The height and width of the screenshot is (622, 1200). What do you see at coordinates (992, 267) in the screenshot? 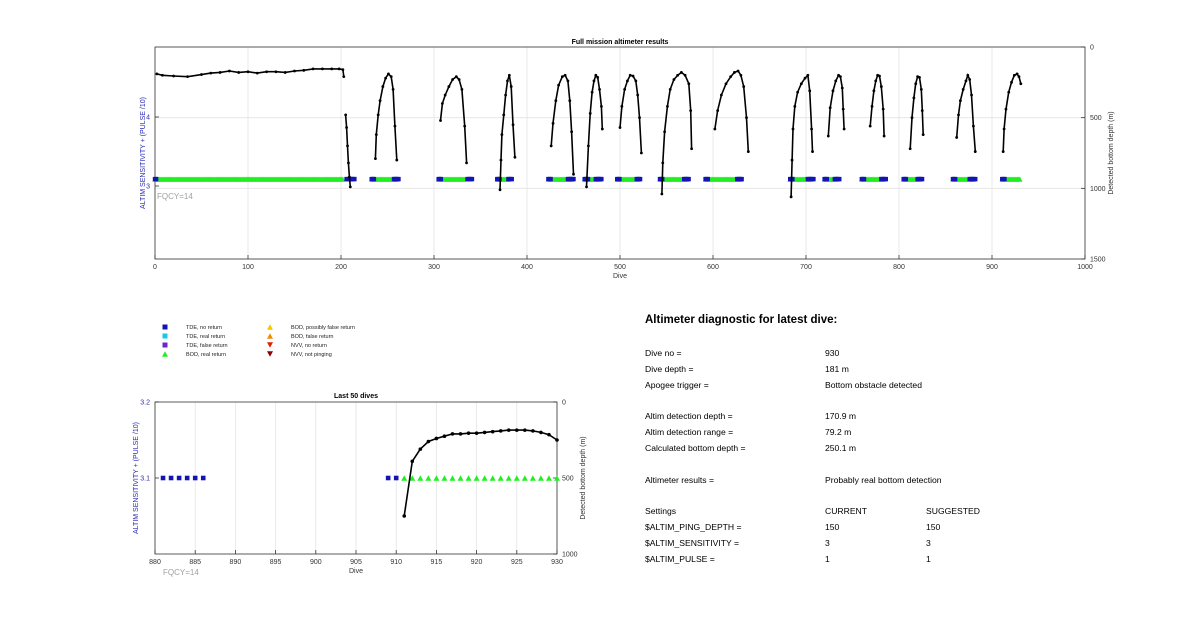
I see `x-tick-label-900: 900` at bounding box center [992, 267].